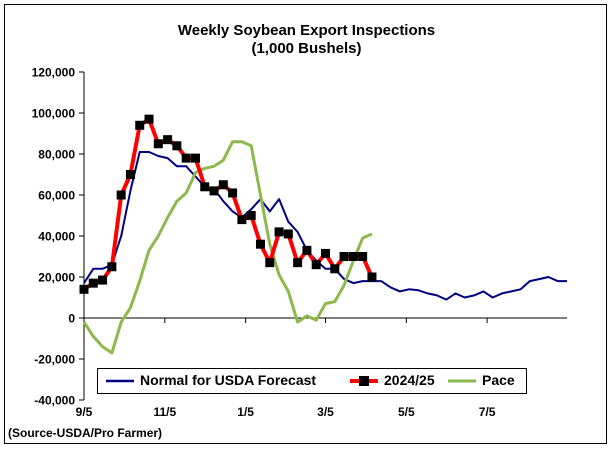 This screenshot has height=450, width=613. What do you see at coordinates (85, 433) in the screenshot?
I see `source-note: (Source-USDA/Pro Farmer)` at bounding box center [85, 433].